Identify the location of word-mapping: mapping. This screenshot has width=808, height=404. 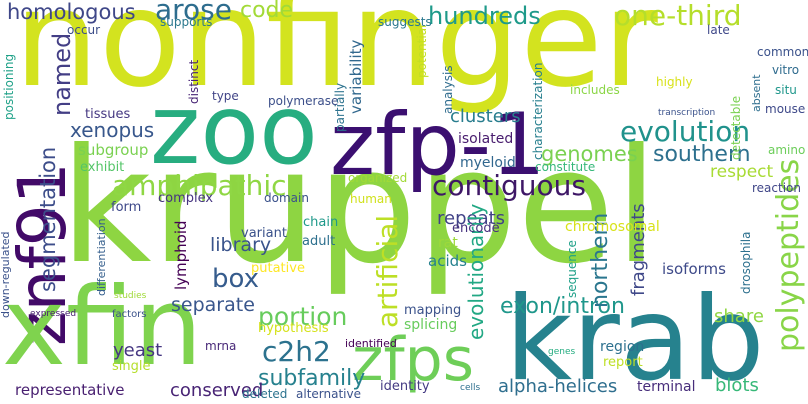
(433, 310).